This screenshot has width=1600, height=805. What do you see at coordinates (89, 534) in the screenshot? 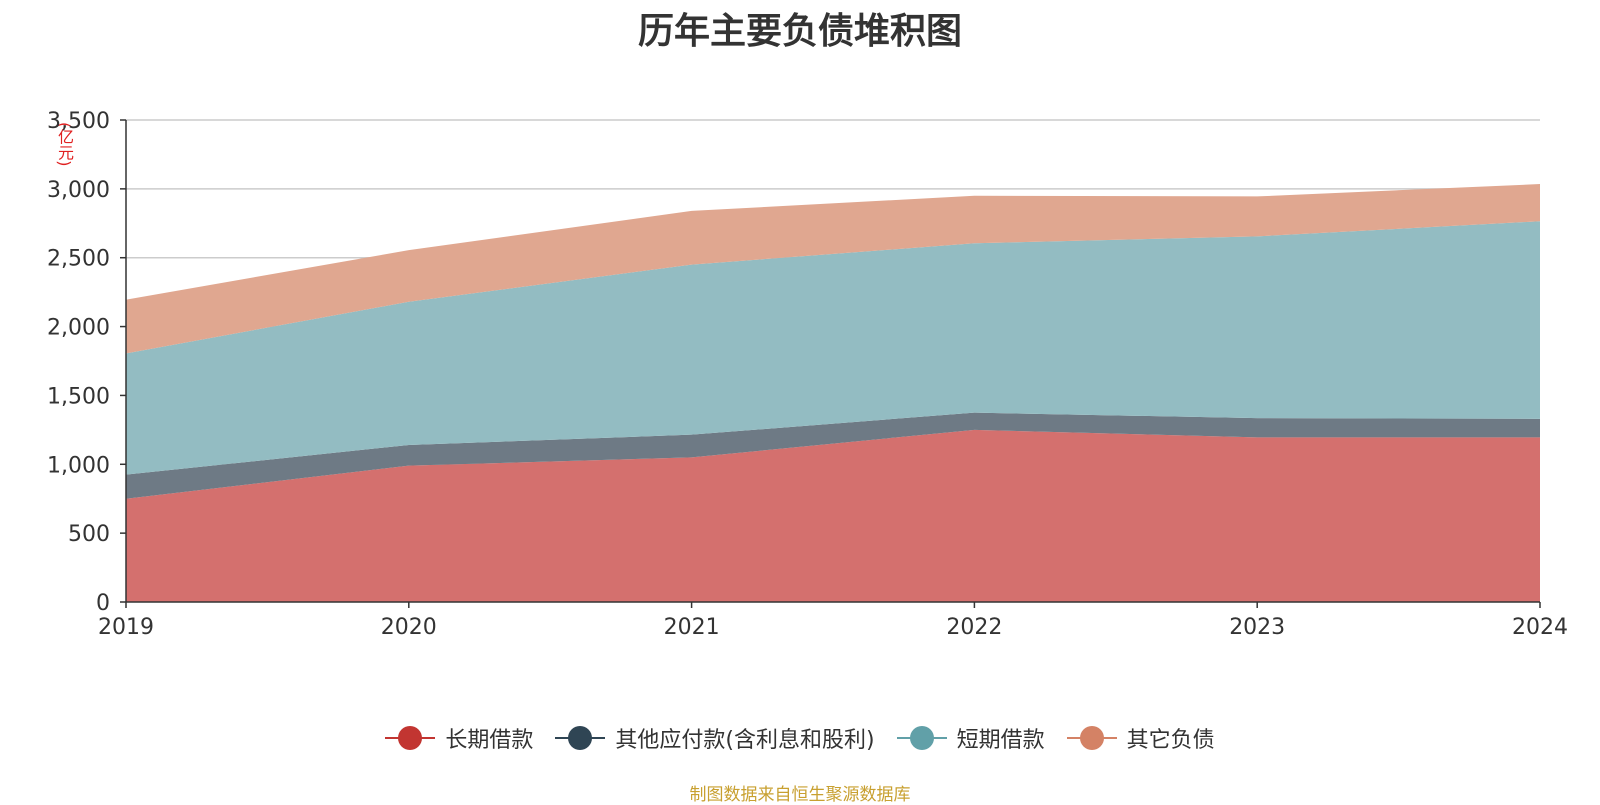
I see `y-tick-label: 500` at bounding box center [89, 534].